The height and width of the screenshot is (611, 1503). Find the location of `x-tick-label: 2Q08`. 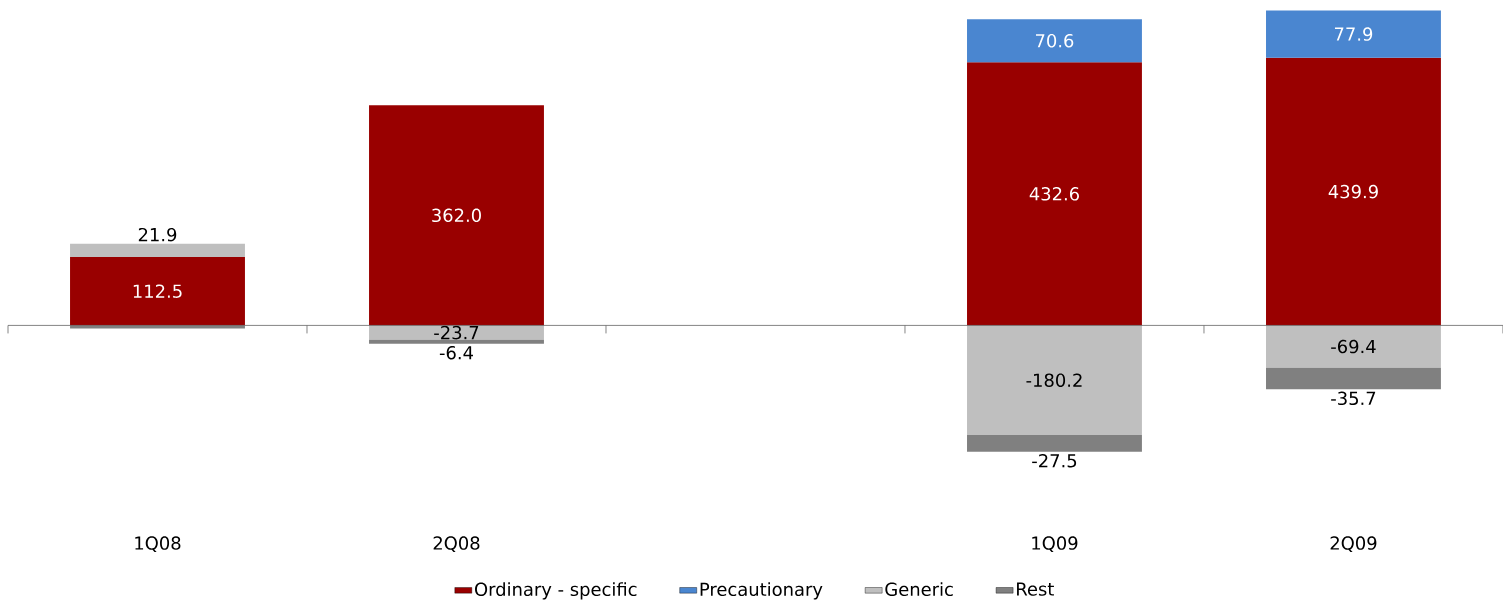

x-tick-label: 2Q08 is located at coordinates (456, 544).